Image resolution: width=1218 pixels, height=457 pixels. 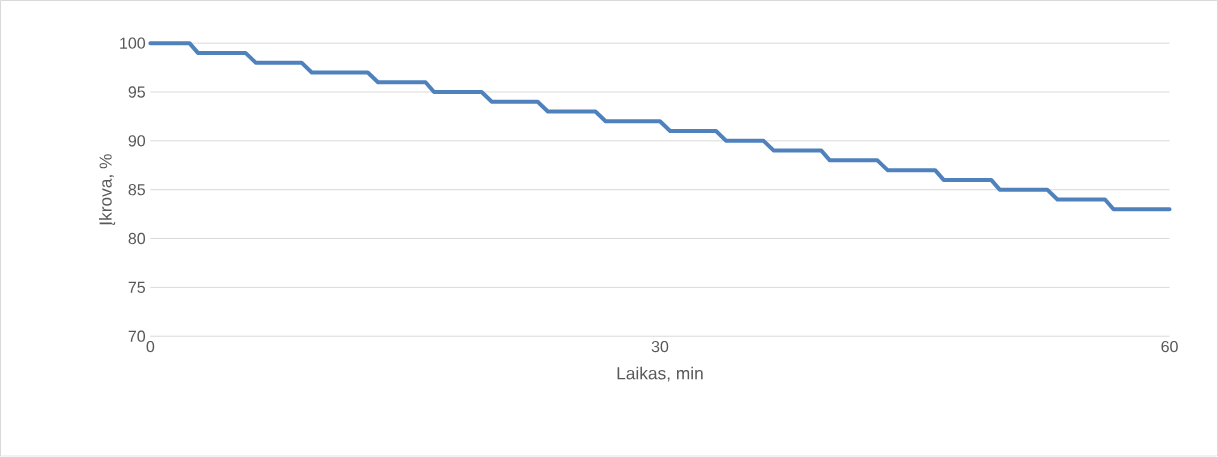 I want to click on y-tick-label: 80, so click(x=137, y=239).